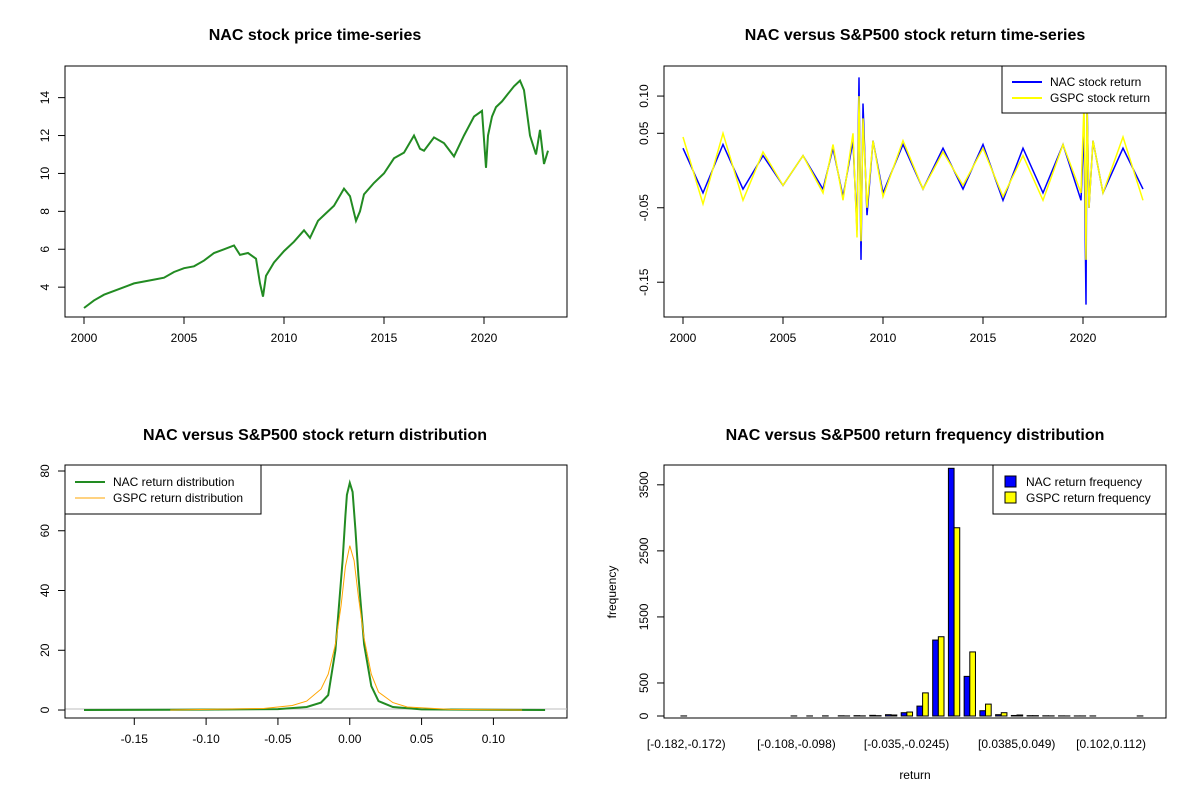 The height and width of the screenshot is (800, 1200). Describe the element at coordinates (350, 739) in the screenshot. I see `distribution-x-tick-label: 0.00` at that location.